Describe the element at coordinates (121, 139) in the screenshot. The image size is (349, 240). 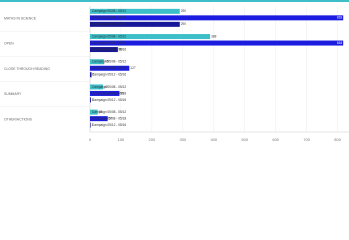
I see `x-tick-label: 100` at that location.